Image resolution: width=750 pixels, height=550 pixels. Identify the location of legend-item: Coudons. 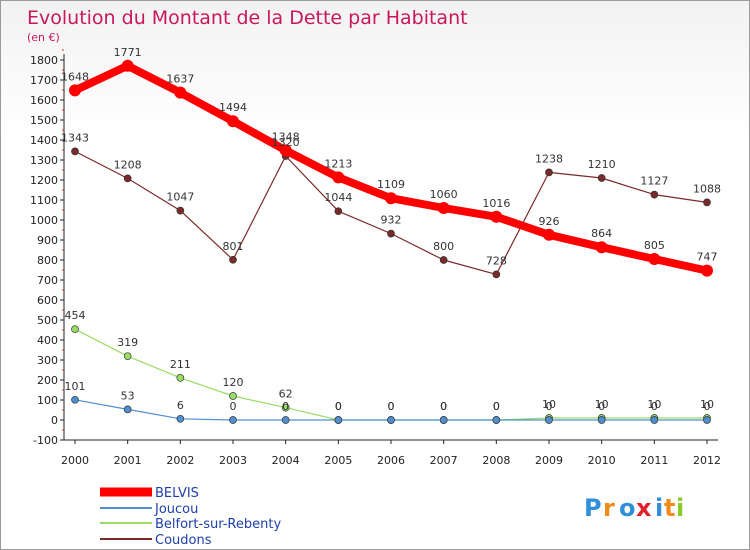
(156, 540).